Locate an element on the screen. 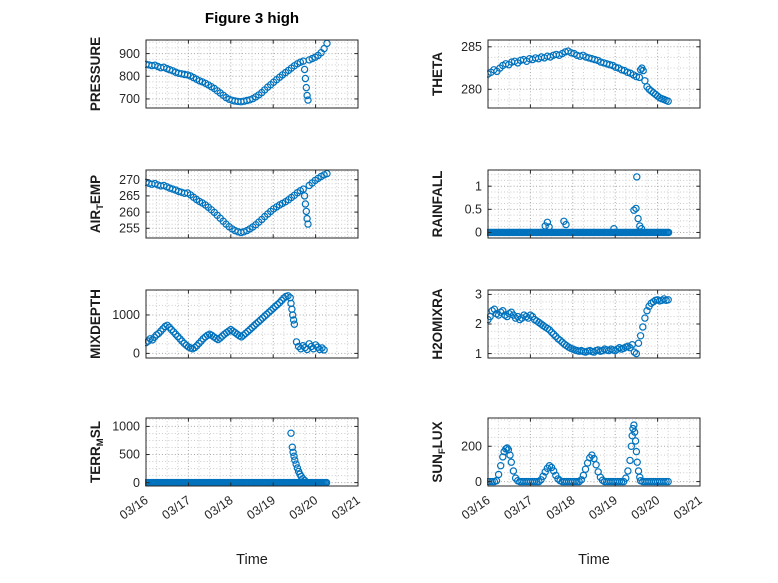  plot-area-sun-flux: 0 200 03/16 03/17 03/18 03/19 03/20 03/21 is located at coordinates (582, 469).